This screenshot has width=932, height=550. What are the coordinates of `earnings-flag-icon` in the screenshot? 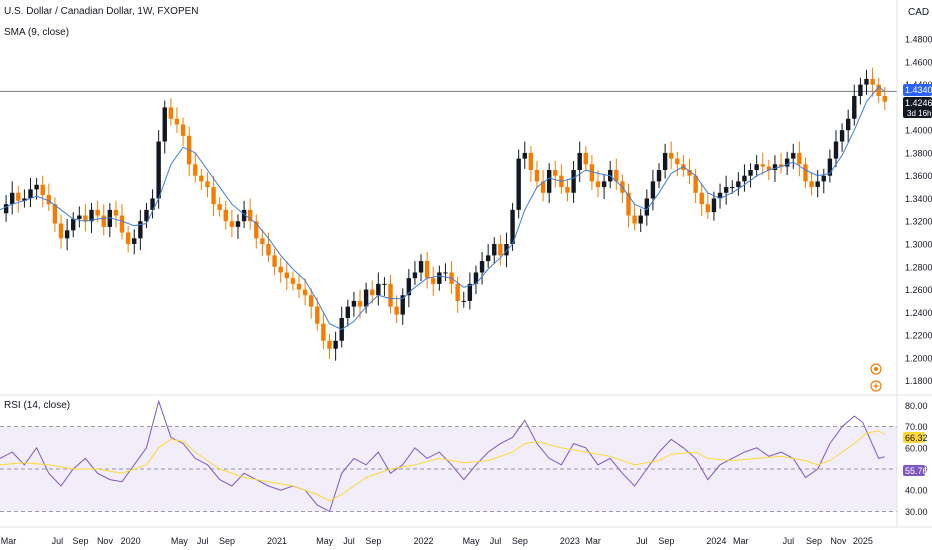 It's located at (876, 386).